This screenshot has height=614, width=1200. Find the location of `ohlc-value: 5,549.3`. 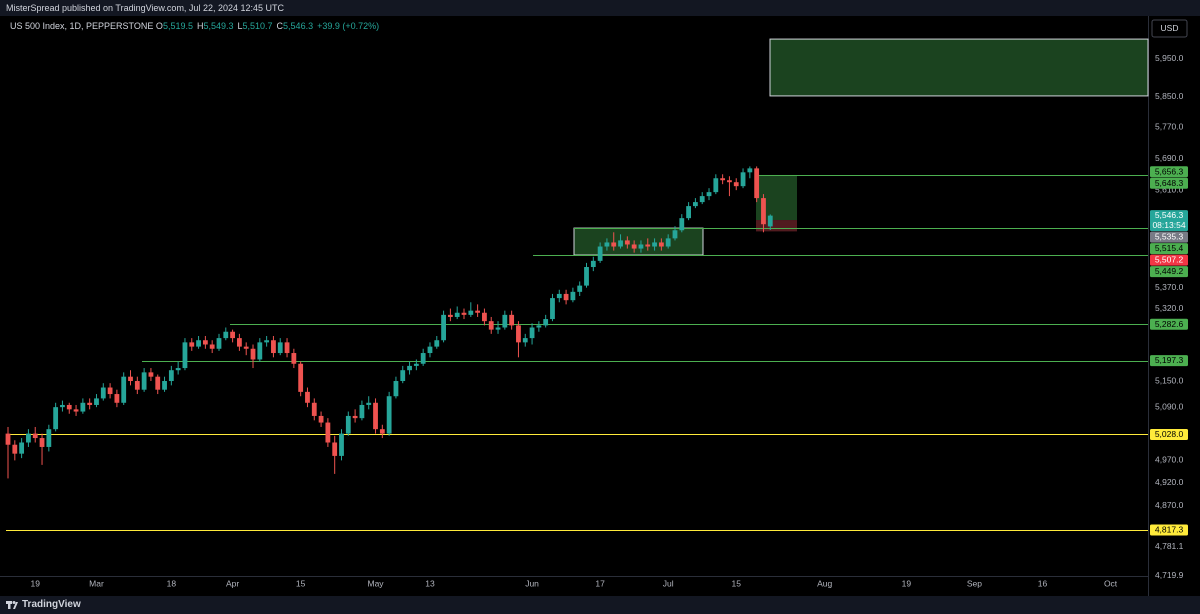

ohlc-value: 5,549.3 is located at coordinates (218, 26).